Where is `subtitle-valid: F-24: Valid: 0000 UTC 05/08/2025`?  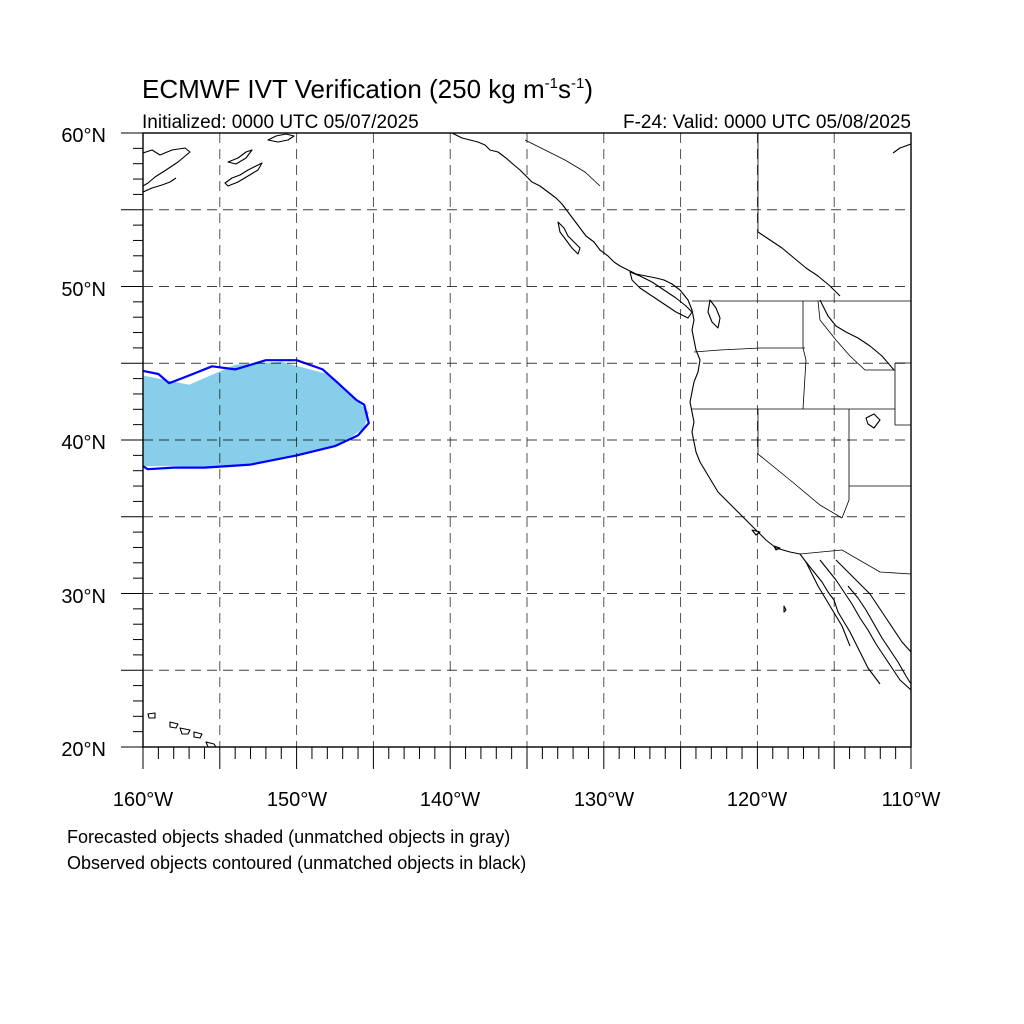
subtitle-valid: F-24: Valid: 0000 UTC 05/08/2025 is located at coordinates (767, 122).